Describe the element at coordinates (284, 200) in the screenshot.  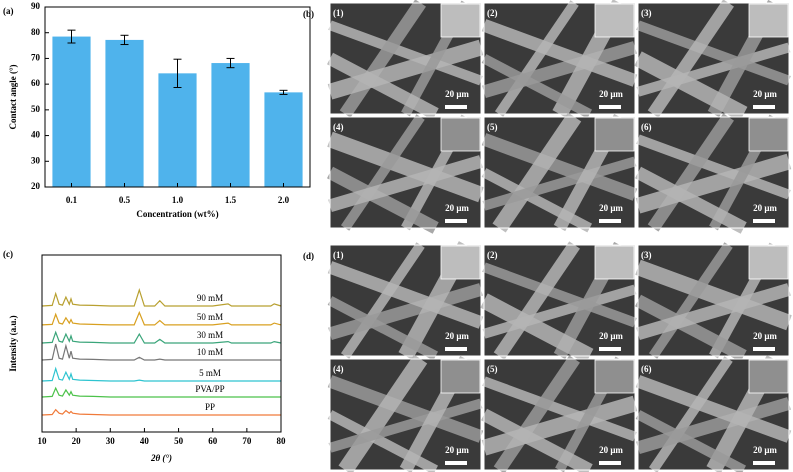
I see `x-tick-label: 2.0` at that location.